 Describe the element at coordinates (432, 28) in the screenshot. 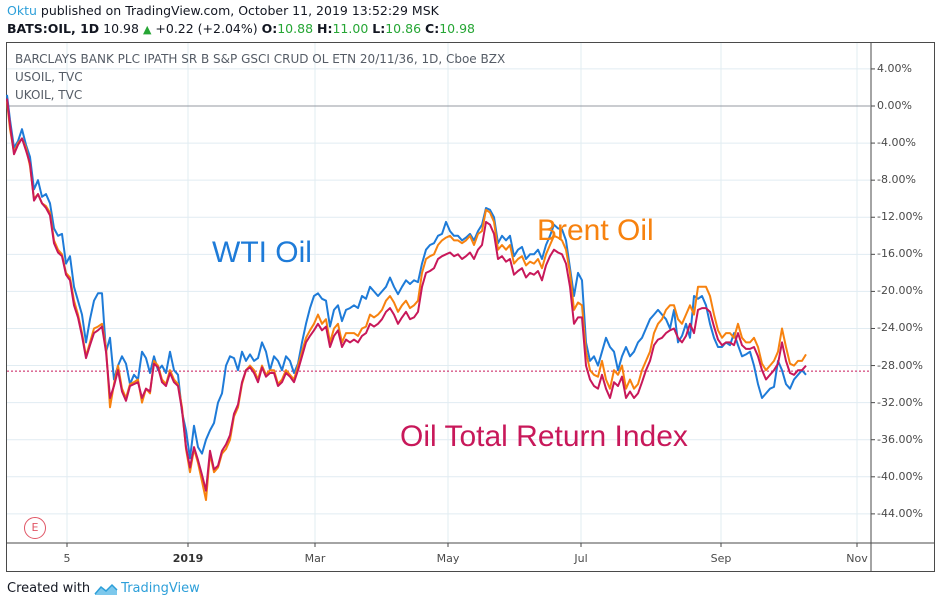

I see `close-label: C:` at that location.